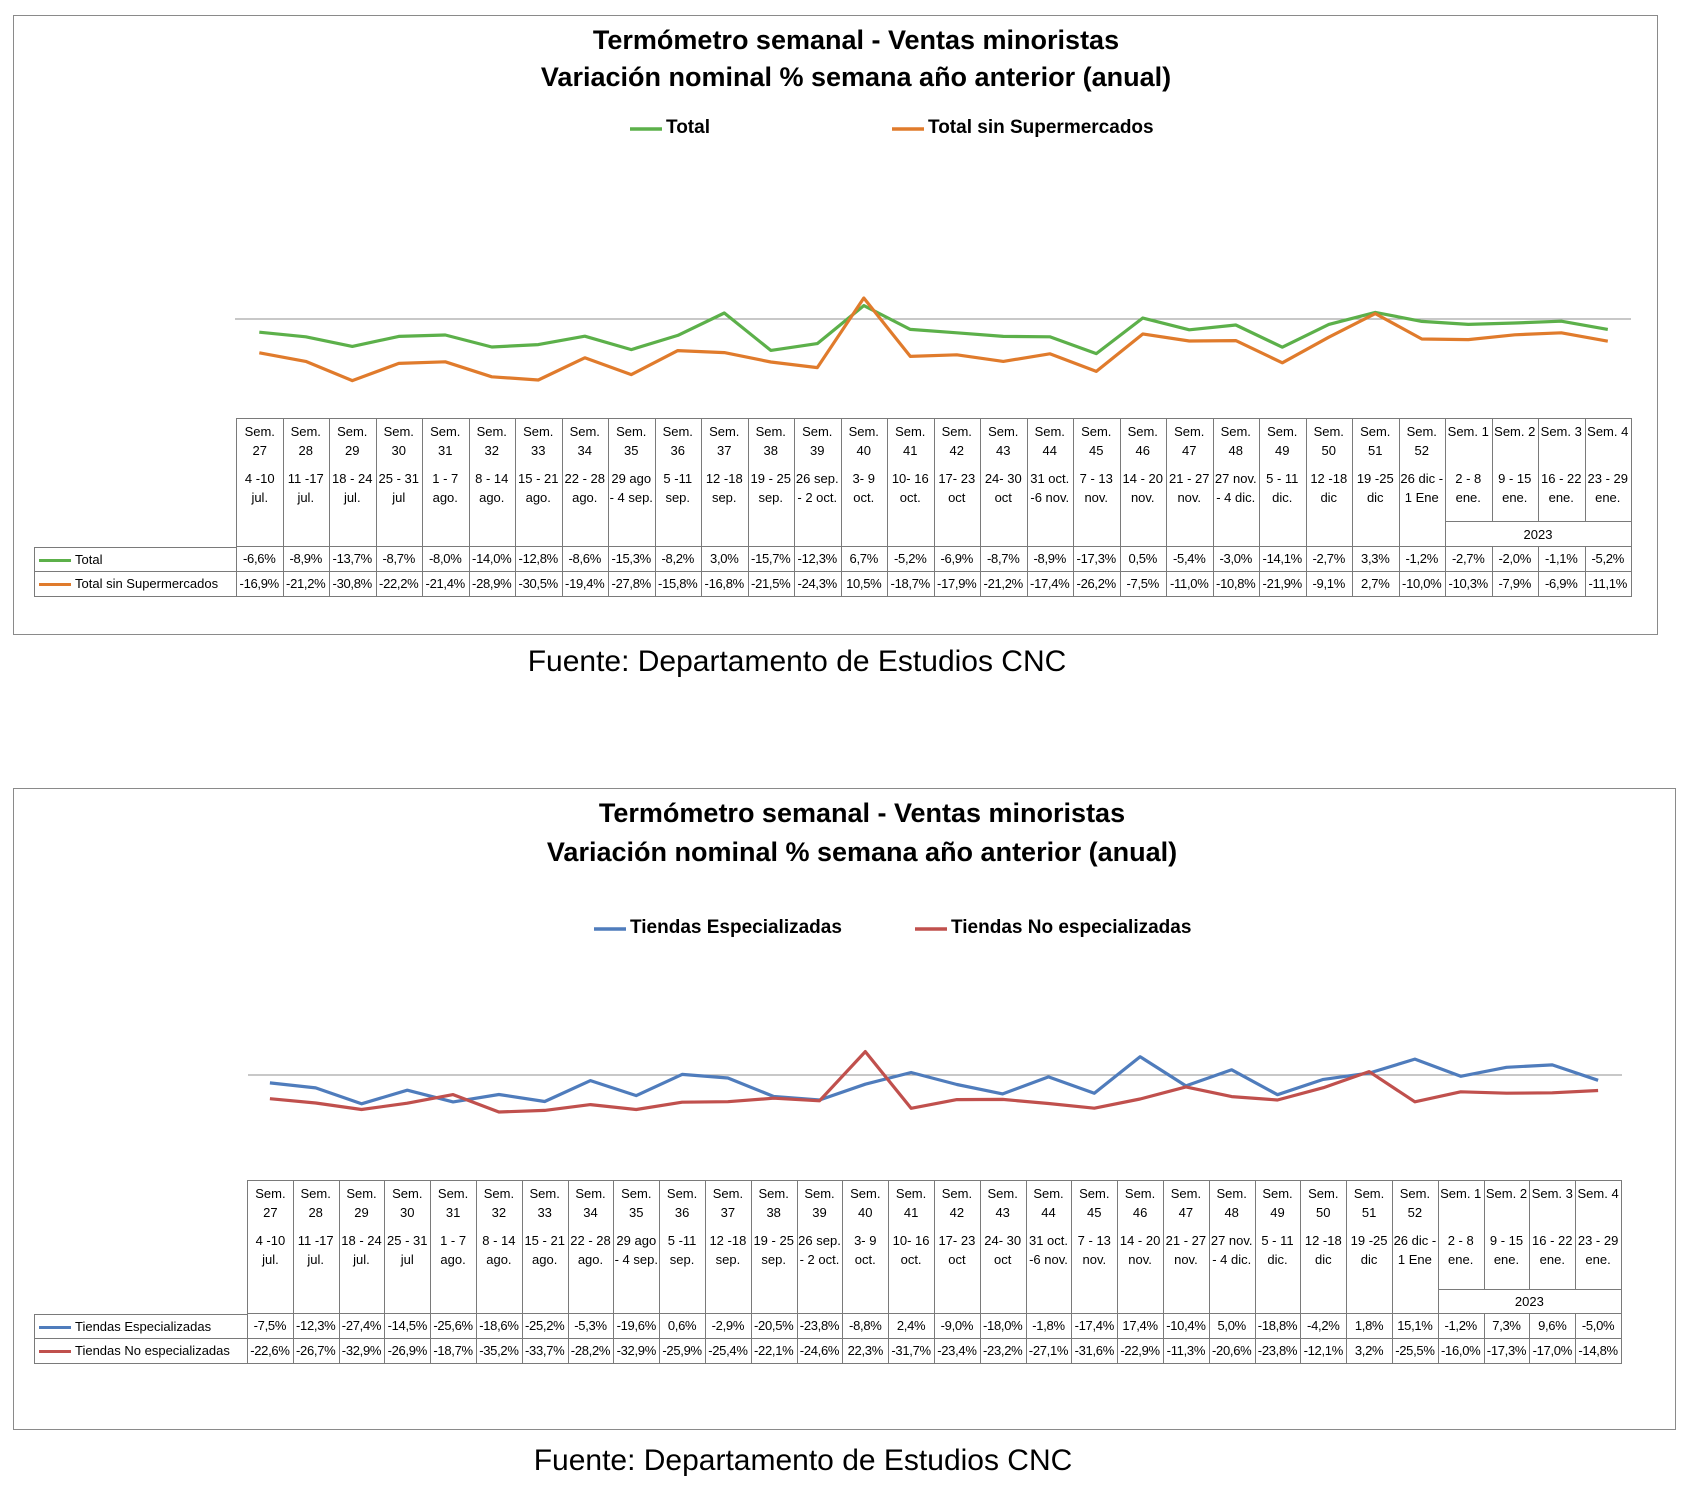 The image size is (1684, 1498). What do you see at coordinates (1142, 488) in the screenshot?
I see `period-label: 14 - 20 nov.` at bounding box center [1142, 488].